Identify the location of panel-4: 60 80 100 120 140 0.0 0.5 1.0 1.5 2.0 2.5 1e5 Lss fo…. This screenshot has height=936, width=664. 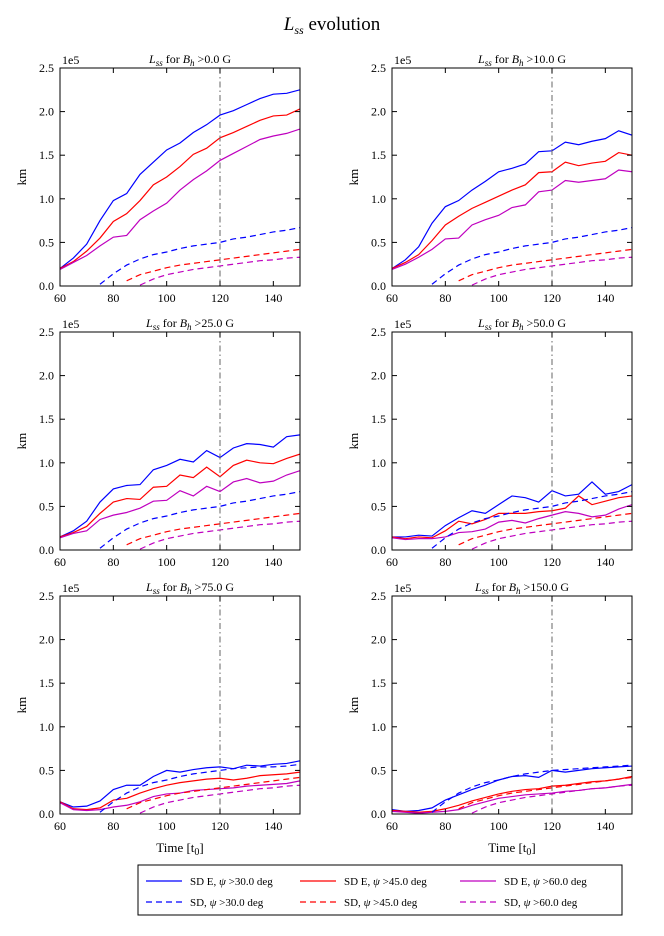
(489, 442).